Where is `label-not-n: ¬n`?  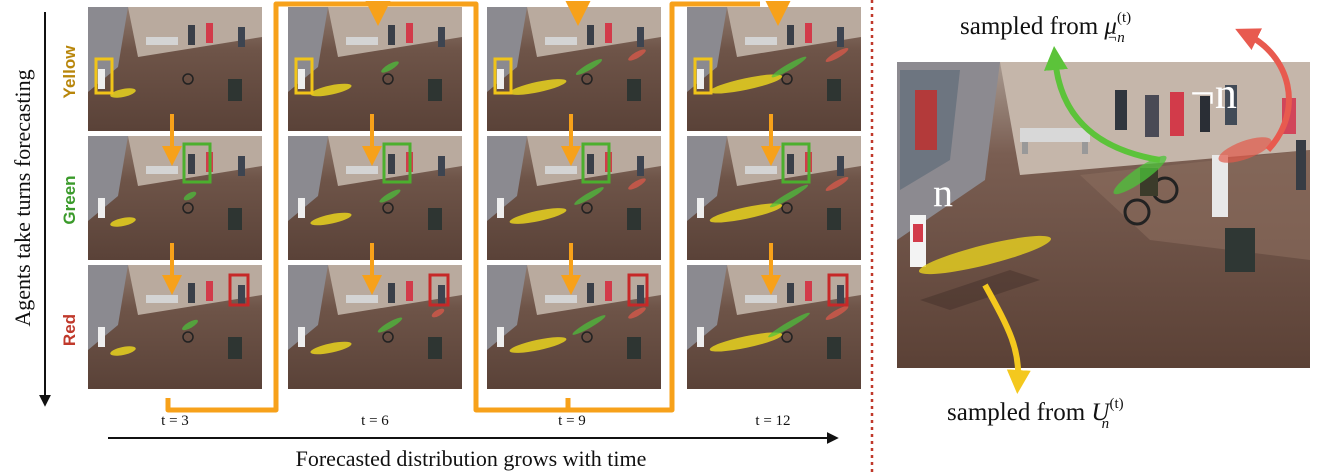 label-not-n: ¬n is located at coordinates (1213, 93).